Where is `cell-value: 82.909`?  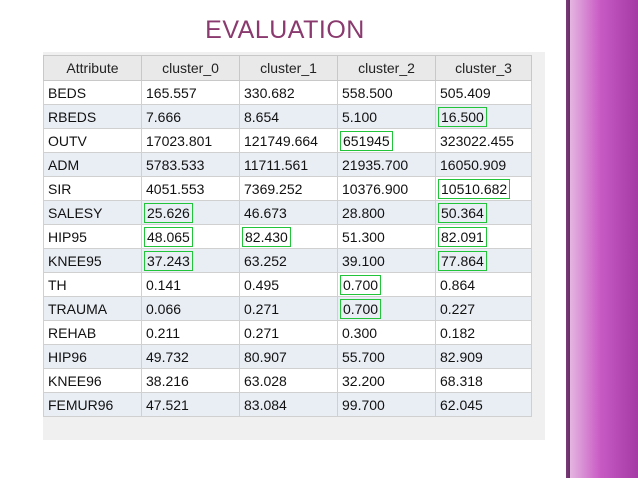
cell-value: 82.909 is located at coordinates (461, 356).